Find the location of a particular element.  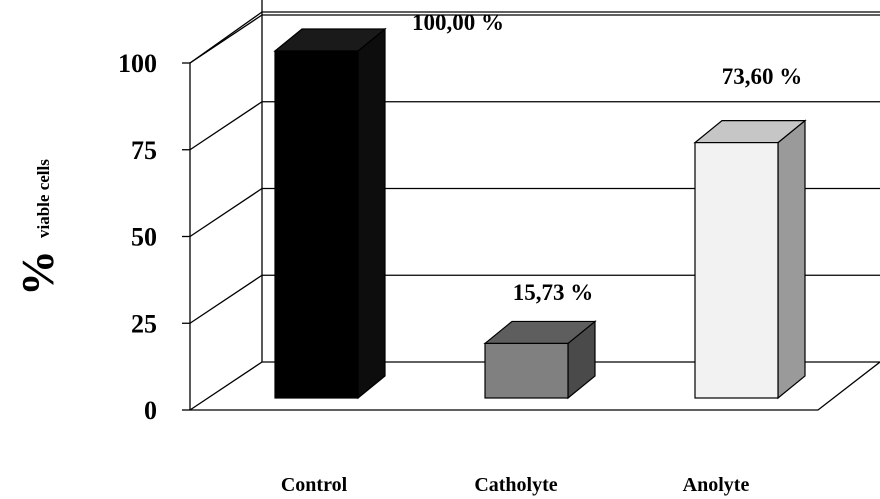

y-axis-label-sub: viable cells is located at coordinates (43, 198).